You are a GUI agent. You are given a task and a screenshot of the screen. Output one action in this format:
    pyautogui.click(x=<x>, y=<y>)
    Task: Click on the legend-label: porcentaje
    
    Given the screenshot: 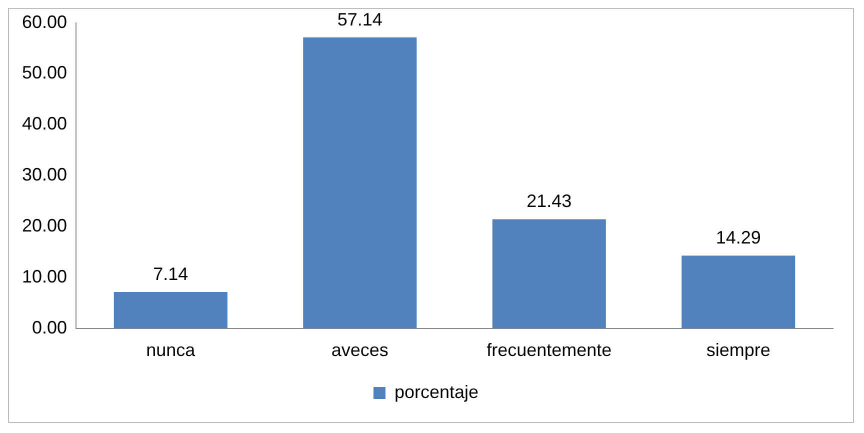 What is the action you would take?
    pyautogui.click(x=436, y=392)
    